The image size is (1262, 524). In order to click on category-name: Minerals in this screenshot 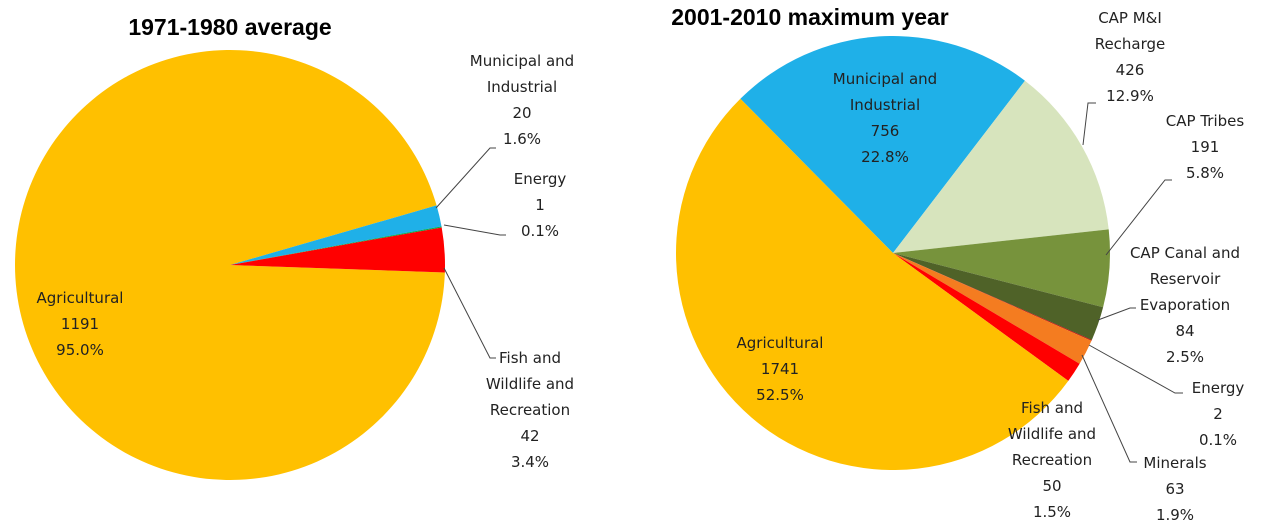, I will do `click(1175, 463)`.